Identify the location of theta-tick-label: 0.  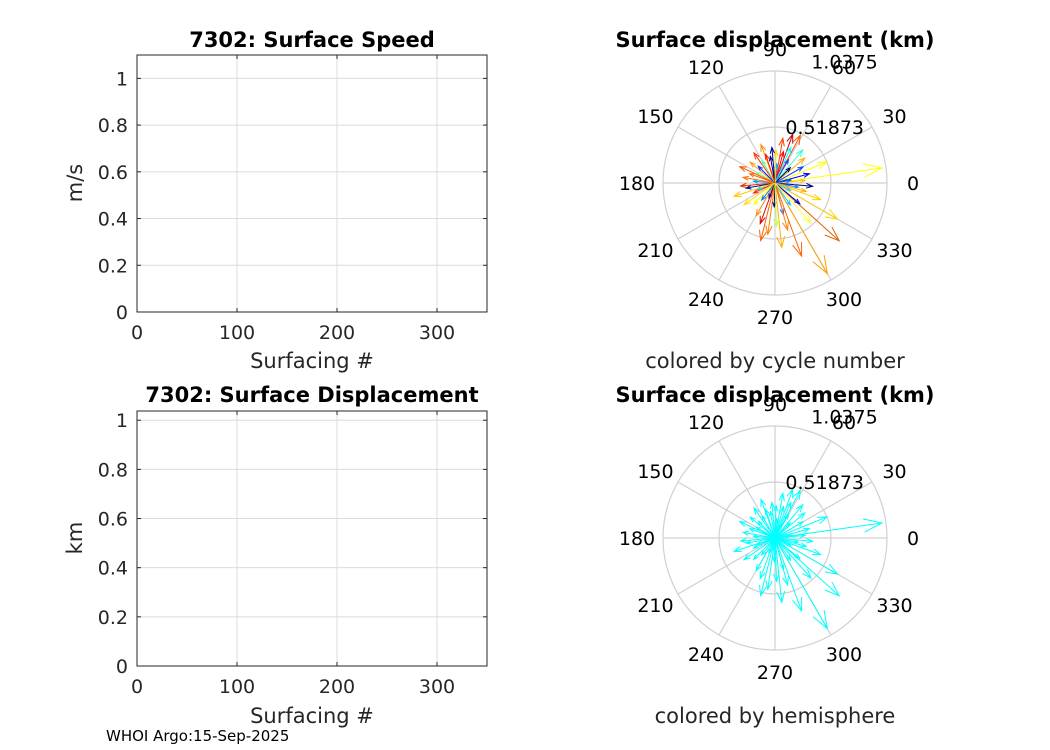
(913, 184).